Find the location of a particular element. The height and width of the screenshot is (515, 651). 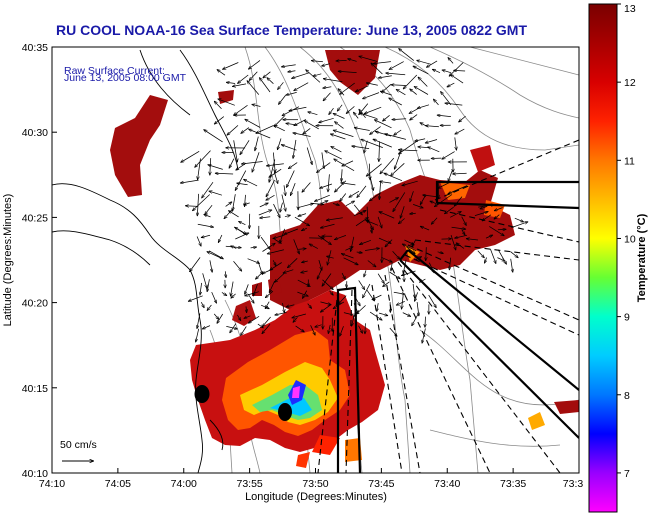

y-tick-label: 40:30 is located at coordinates (35, 133).